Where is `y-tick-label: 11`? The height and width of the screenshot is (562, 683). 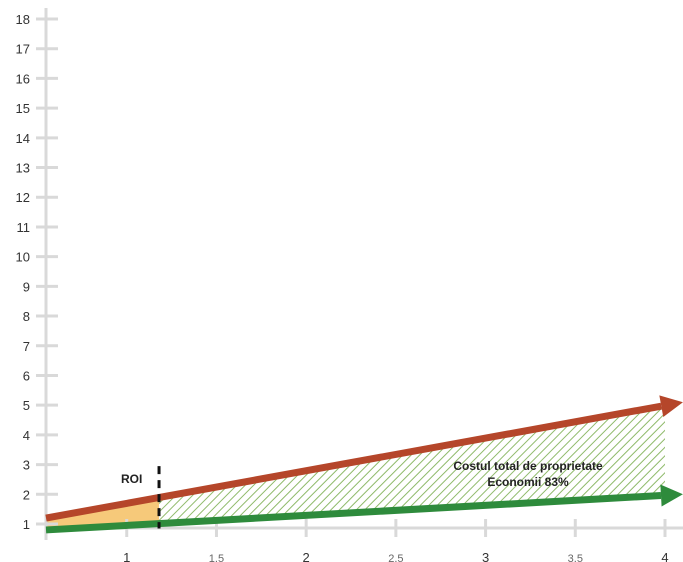
y-tick-label: 11 is located at coordinates (24, 227).